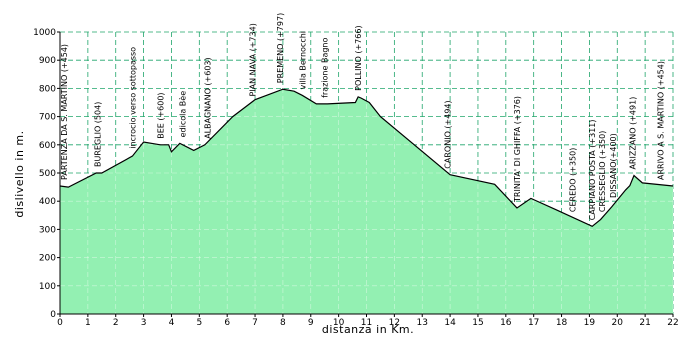 This screenshot has width=679, height=339. I want to click on x-tick-label: 20, so click(618, 323).